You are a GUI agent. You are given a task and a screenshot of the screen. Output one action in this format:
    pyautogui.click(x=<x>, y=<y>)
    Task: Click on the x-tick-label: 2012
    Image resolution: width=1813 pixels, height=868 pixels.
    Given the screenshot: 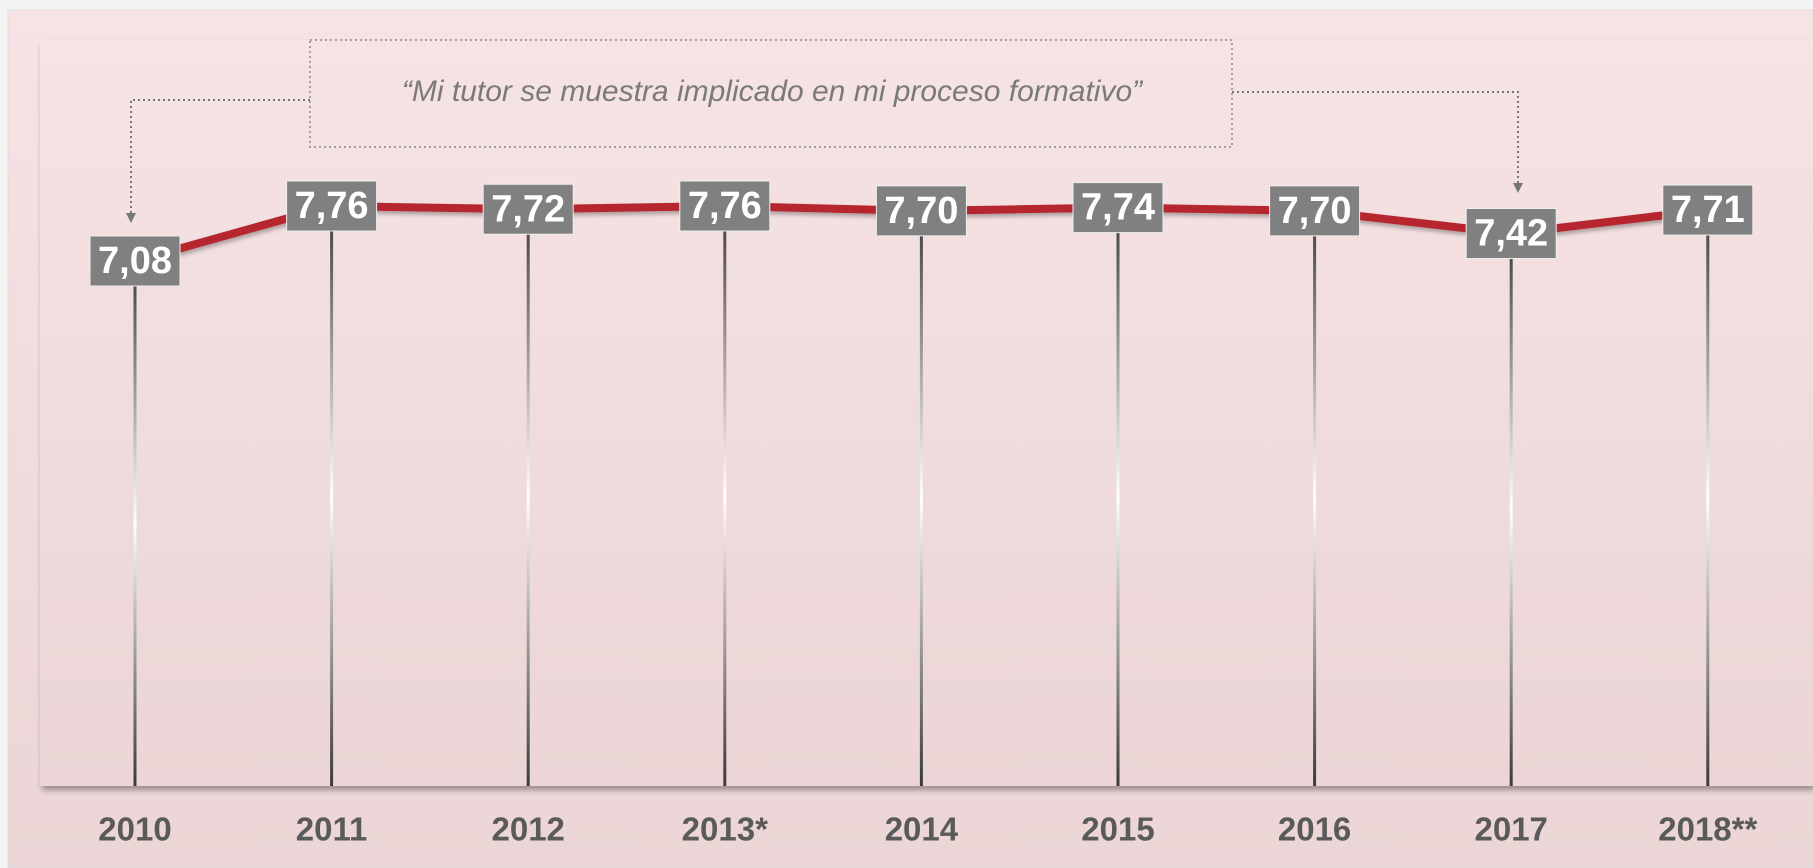 What is the action you would take?
    pyautogui.click(x=527, y=829)
    